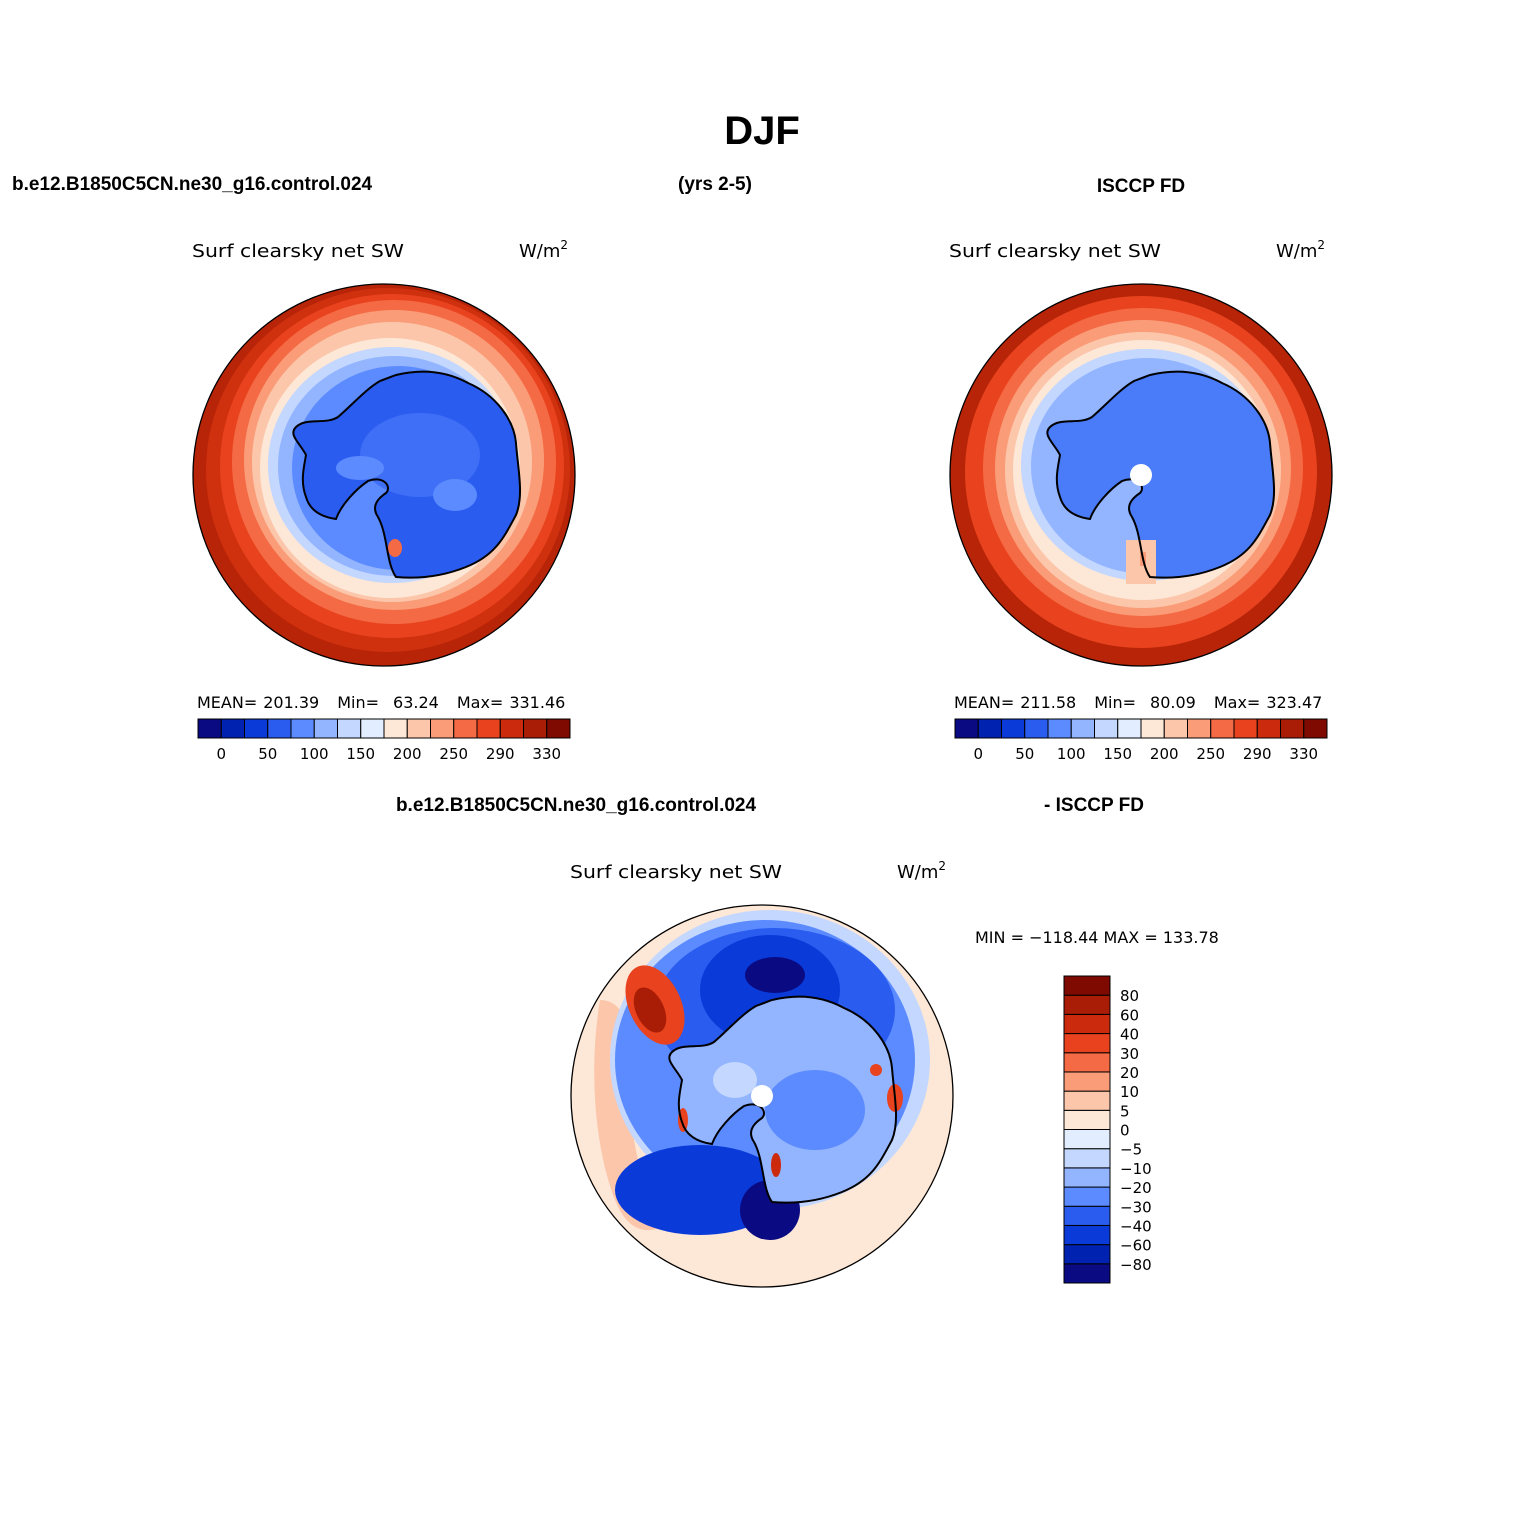 The image size is (1525, 1525). What do you see at coordinates (500, 754) in the screenshot?
I see `model-colorbar-tick-label: 290` at bounding box center [500, 754].